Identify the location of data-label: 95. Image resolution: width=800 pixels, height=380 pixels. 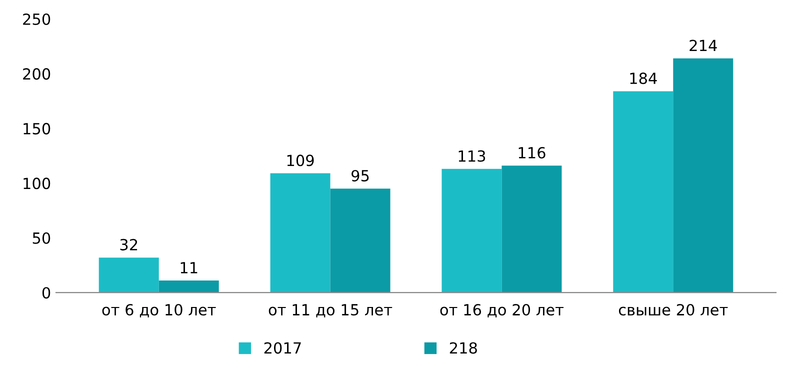
(360, 176).